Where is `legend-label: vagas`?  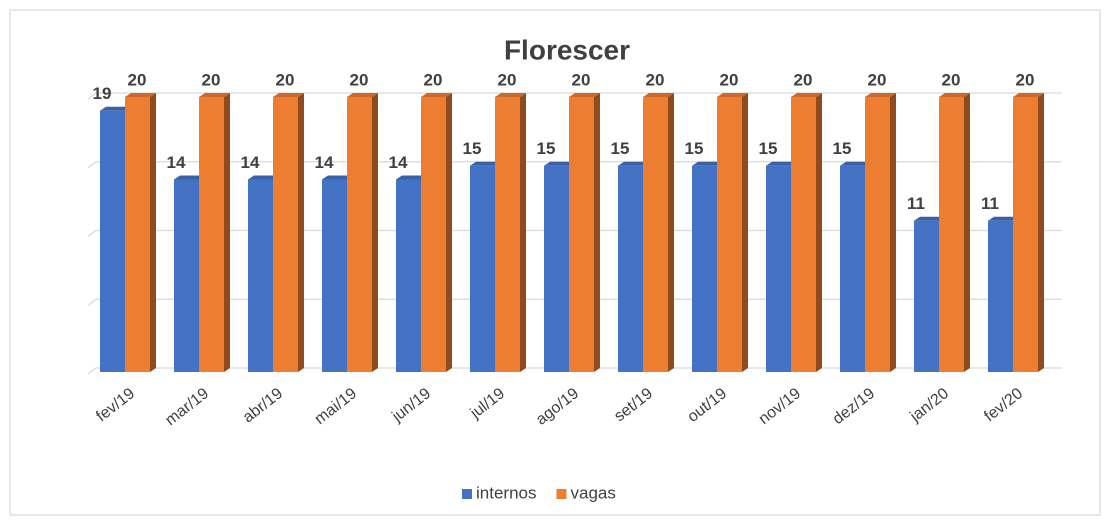 legend-label: vagas is located at coordinates (592, 492).